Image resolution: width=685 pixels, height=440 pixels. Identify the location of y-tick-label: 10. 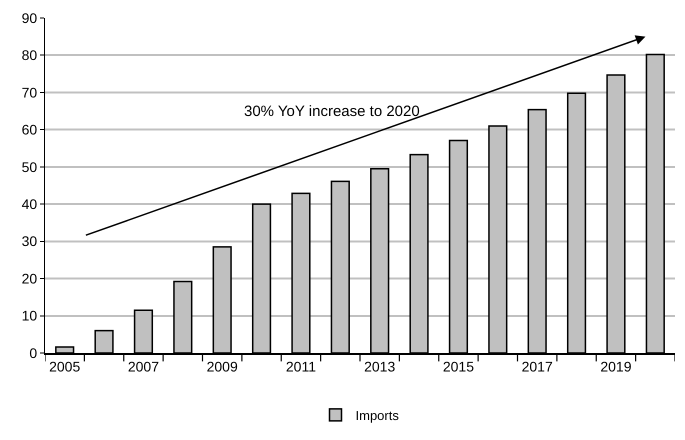
(30, 316).